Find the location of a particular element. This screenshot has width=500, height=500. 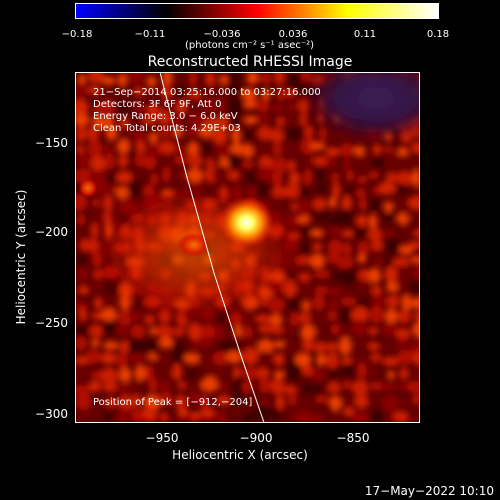

timestamp-footer: 17−May−2022 10:10 is located at coordinates (429, 491).